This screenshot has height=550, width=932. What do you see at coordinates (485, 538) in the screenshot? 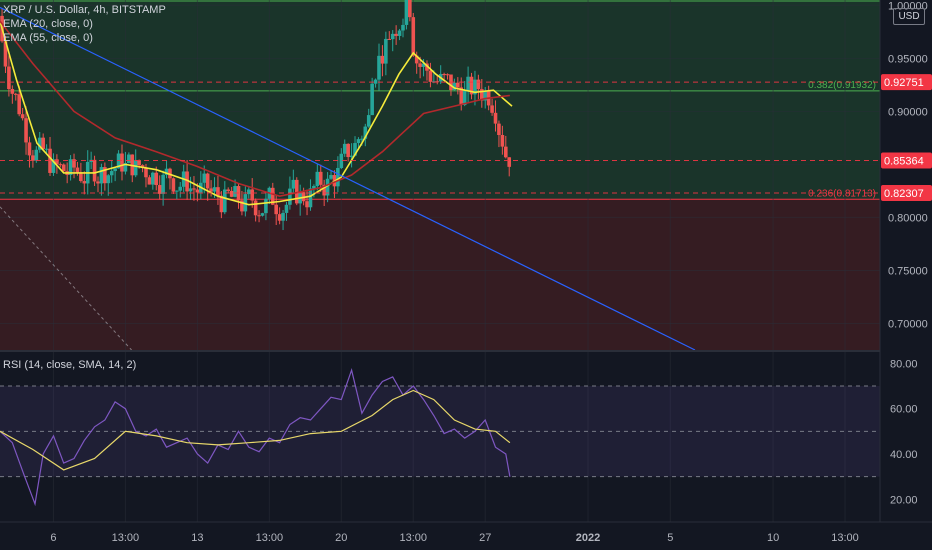
I see `time-tick-label: 27` at bounding box center [485, 538].